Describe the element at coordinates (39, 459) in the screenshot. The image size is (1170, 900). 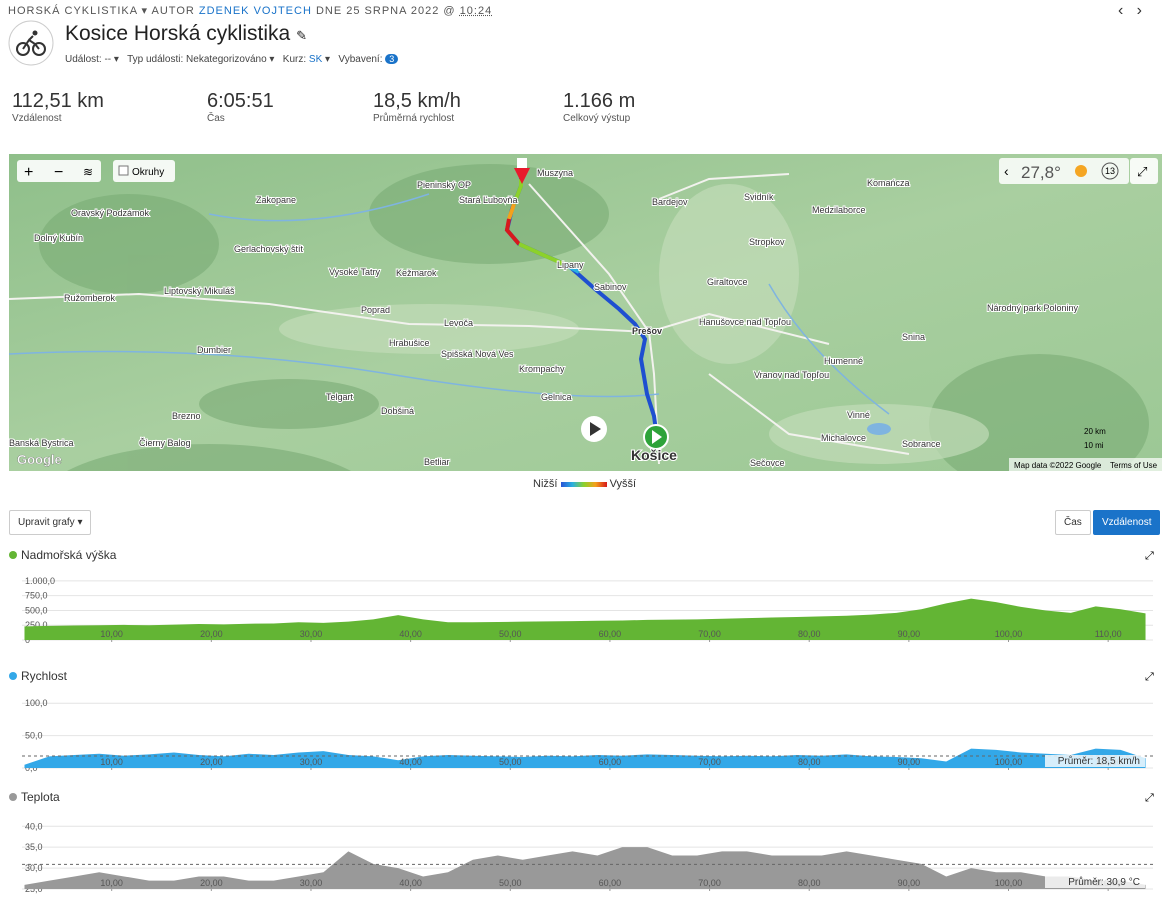
I see `google-logo: Google` at that location.